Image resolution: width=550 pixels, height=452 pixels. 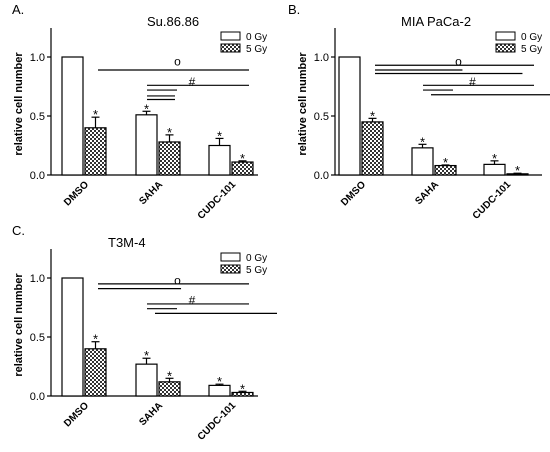 What do you see at coordinates (436, 21) in the screenshot?
I see `chart-title: MIA PaCa-2` at bounding box center [436, 21].